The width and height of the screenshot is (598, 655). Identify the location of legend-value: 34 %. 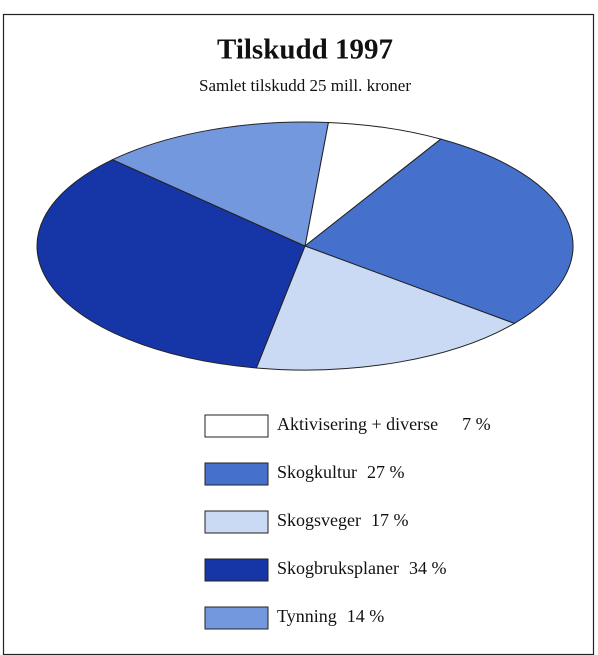
(428, 568).